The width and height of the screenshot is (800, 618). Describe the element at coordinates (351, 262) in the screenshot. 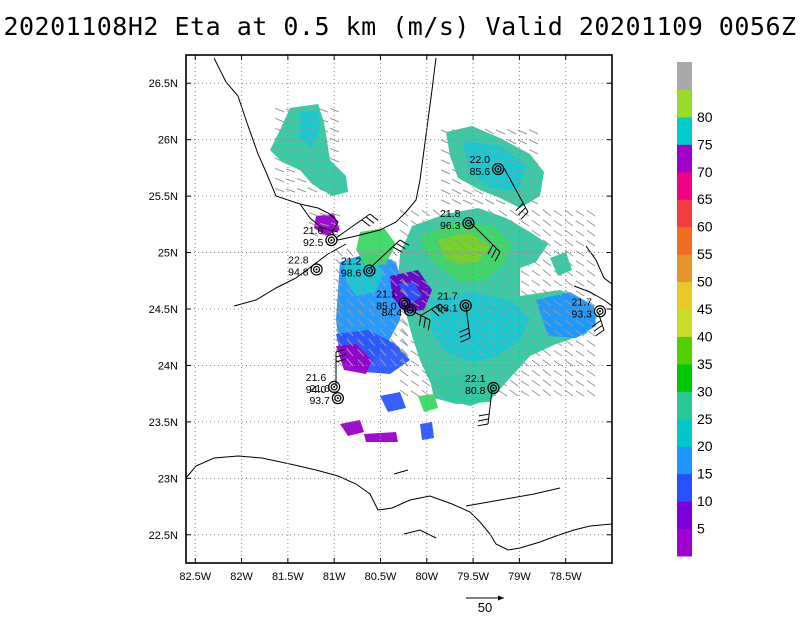

I see `station-top-value: 21.2` at that location.